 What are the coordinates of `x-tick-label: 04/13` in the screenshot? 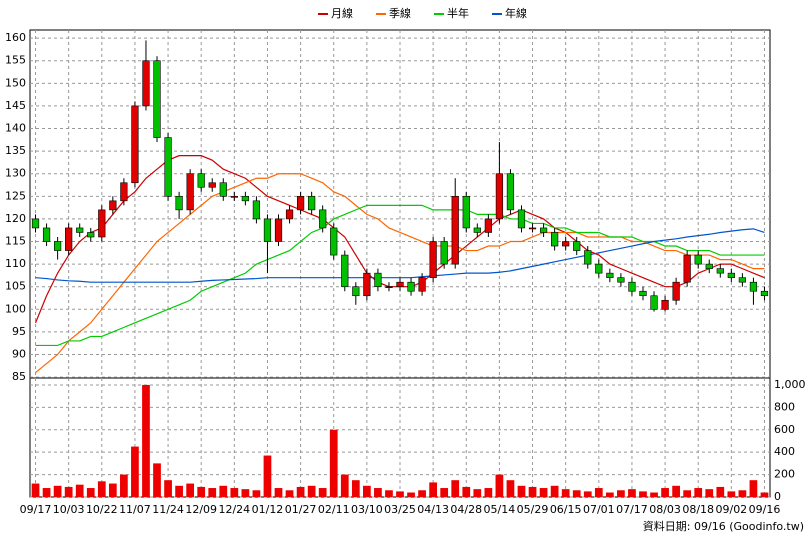 It's located at (433, 509).